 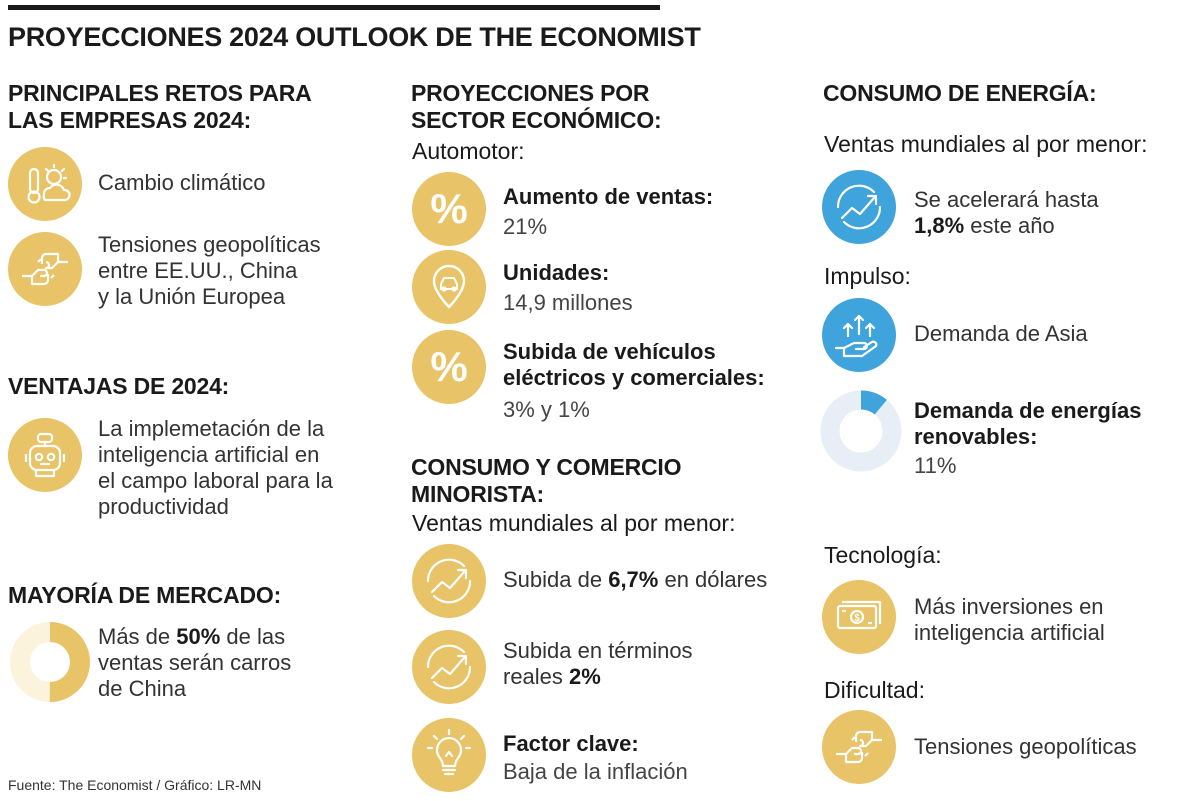 I want to click on source-credit: Fuente: The Economist / Gráfico: LR-MN, so click(x=135, y=785).